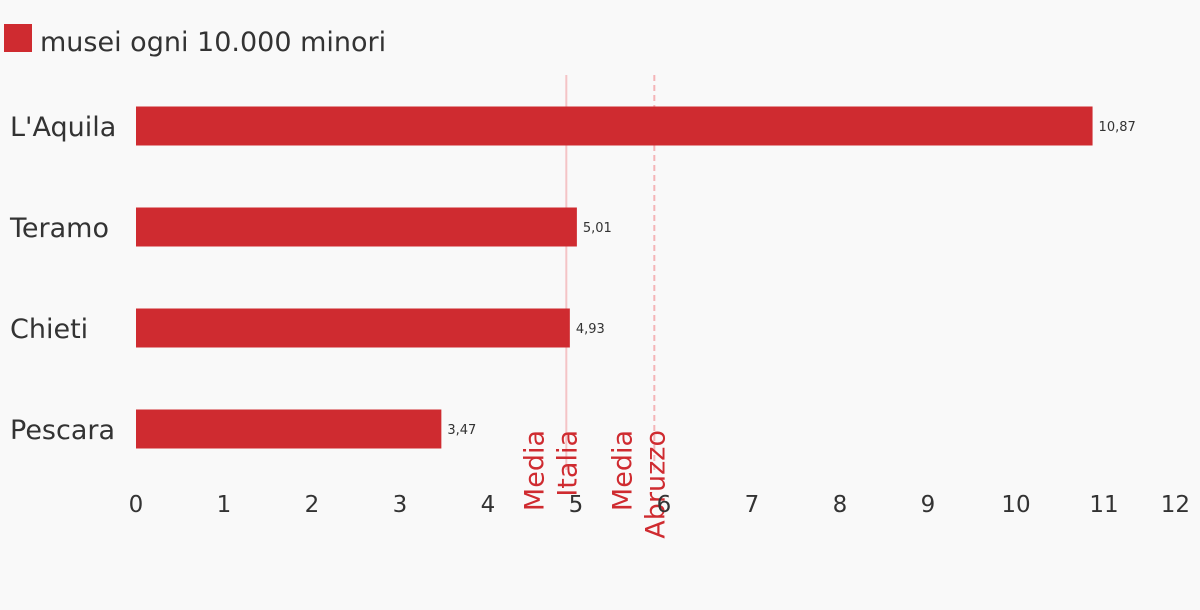 The height and width of the screenshot is (610, 1200). Describe the element at coordinates (597, 228) in the screenshot. I see `value-label: 5,01` at that location.